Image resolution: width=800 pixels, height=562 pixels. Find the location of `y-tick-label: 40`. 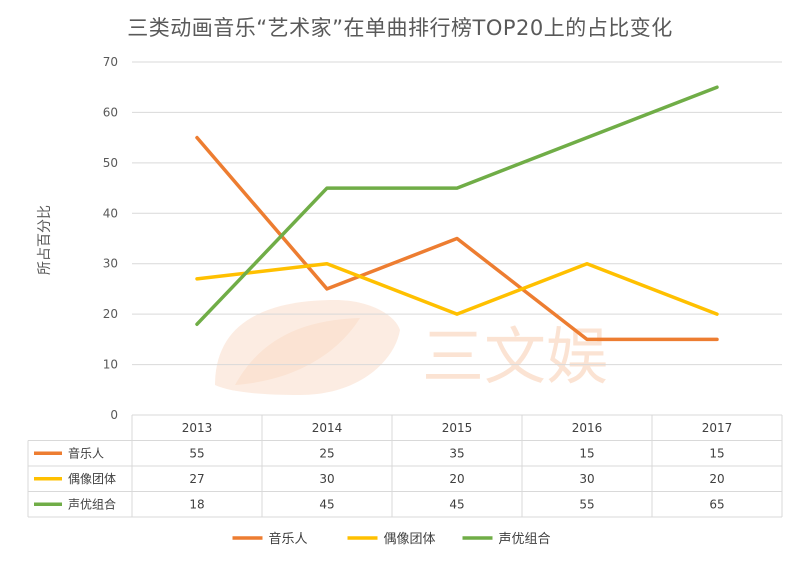

y-tick-label: 40 is located at coordinates (110, 213).